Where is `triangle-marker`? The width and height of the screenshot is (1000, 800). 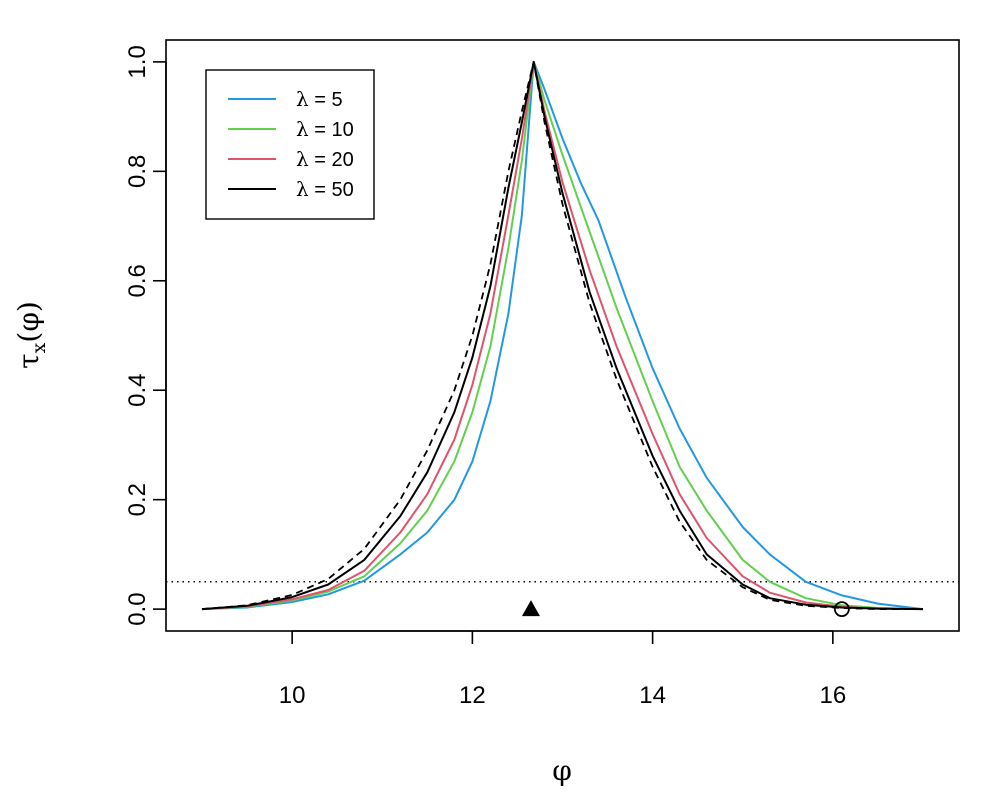
triangle-marker is located at coordinates (530, 608).